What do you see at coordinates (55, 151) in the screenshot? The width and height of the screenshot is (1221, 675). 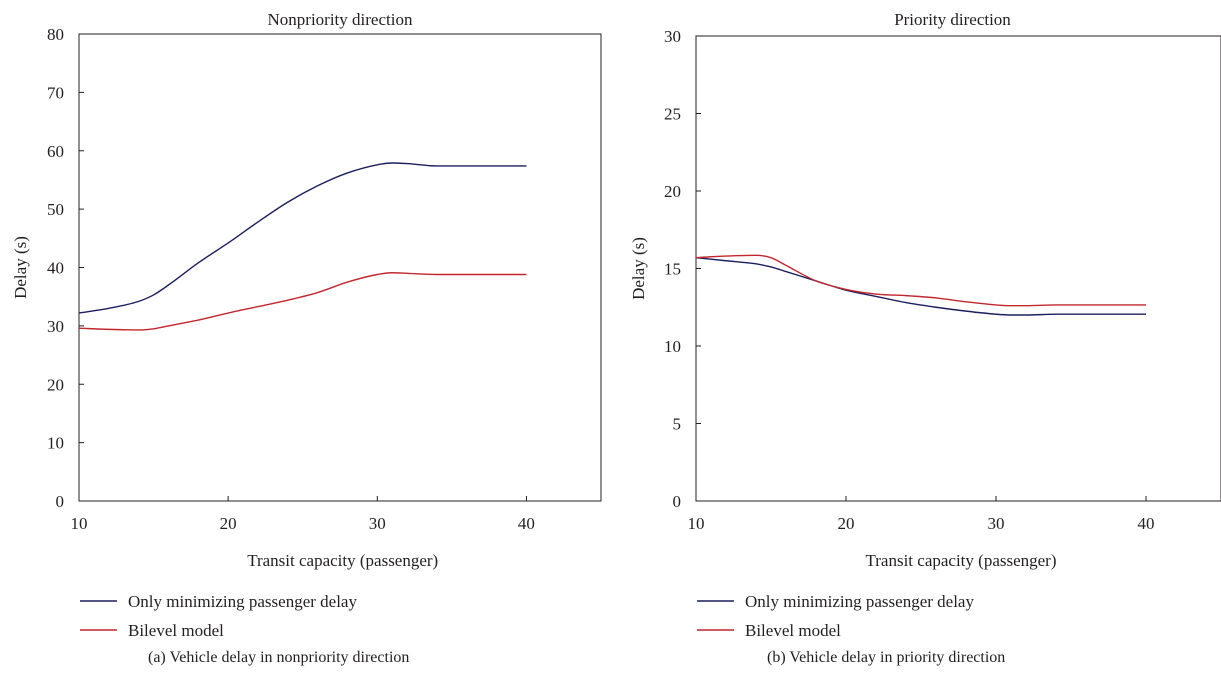 I see `y-tick-label: 60` at bounding box center [55, 151].